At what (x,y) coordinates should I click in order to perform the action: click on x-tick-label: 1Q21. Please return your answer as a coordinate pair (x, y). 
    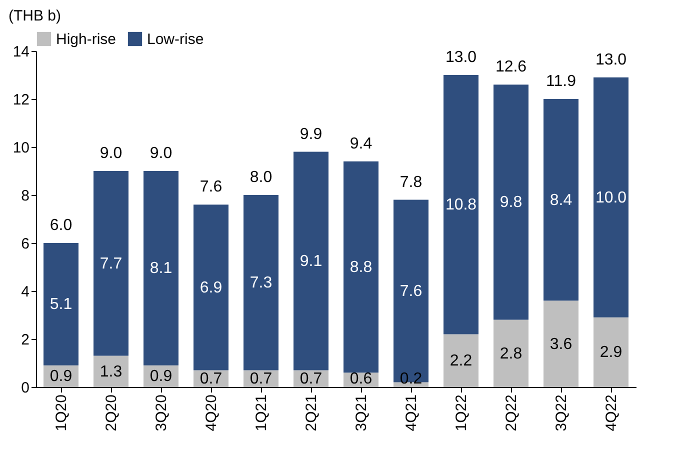
    Looking at the image, I should click on (261, 413).